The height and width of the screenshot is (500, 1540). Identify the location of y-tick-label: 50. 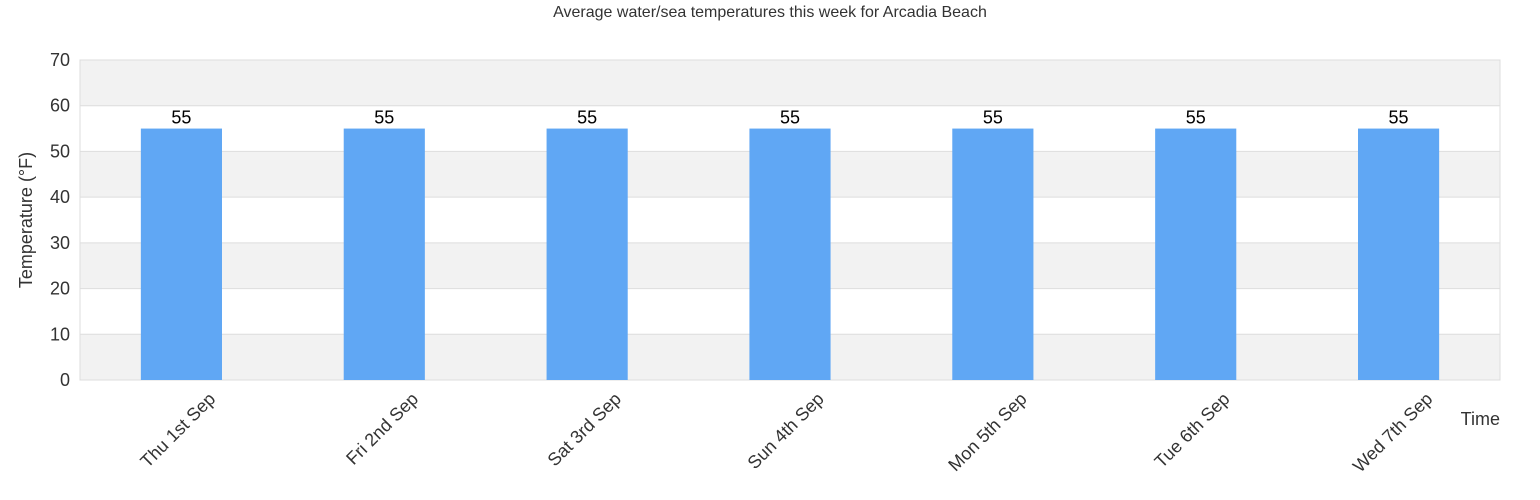
(60, 151).